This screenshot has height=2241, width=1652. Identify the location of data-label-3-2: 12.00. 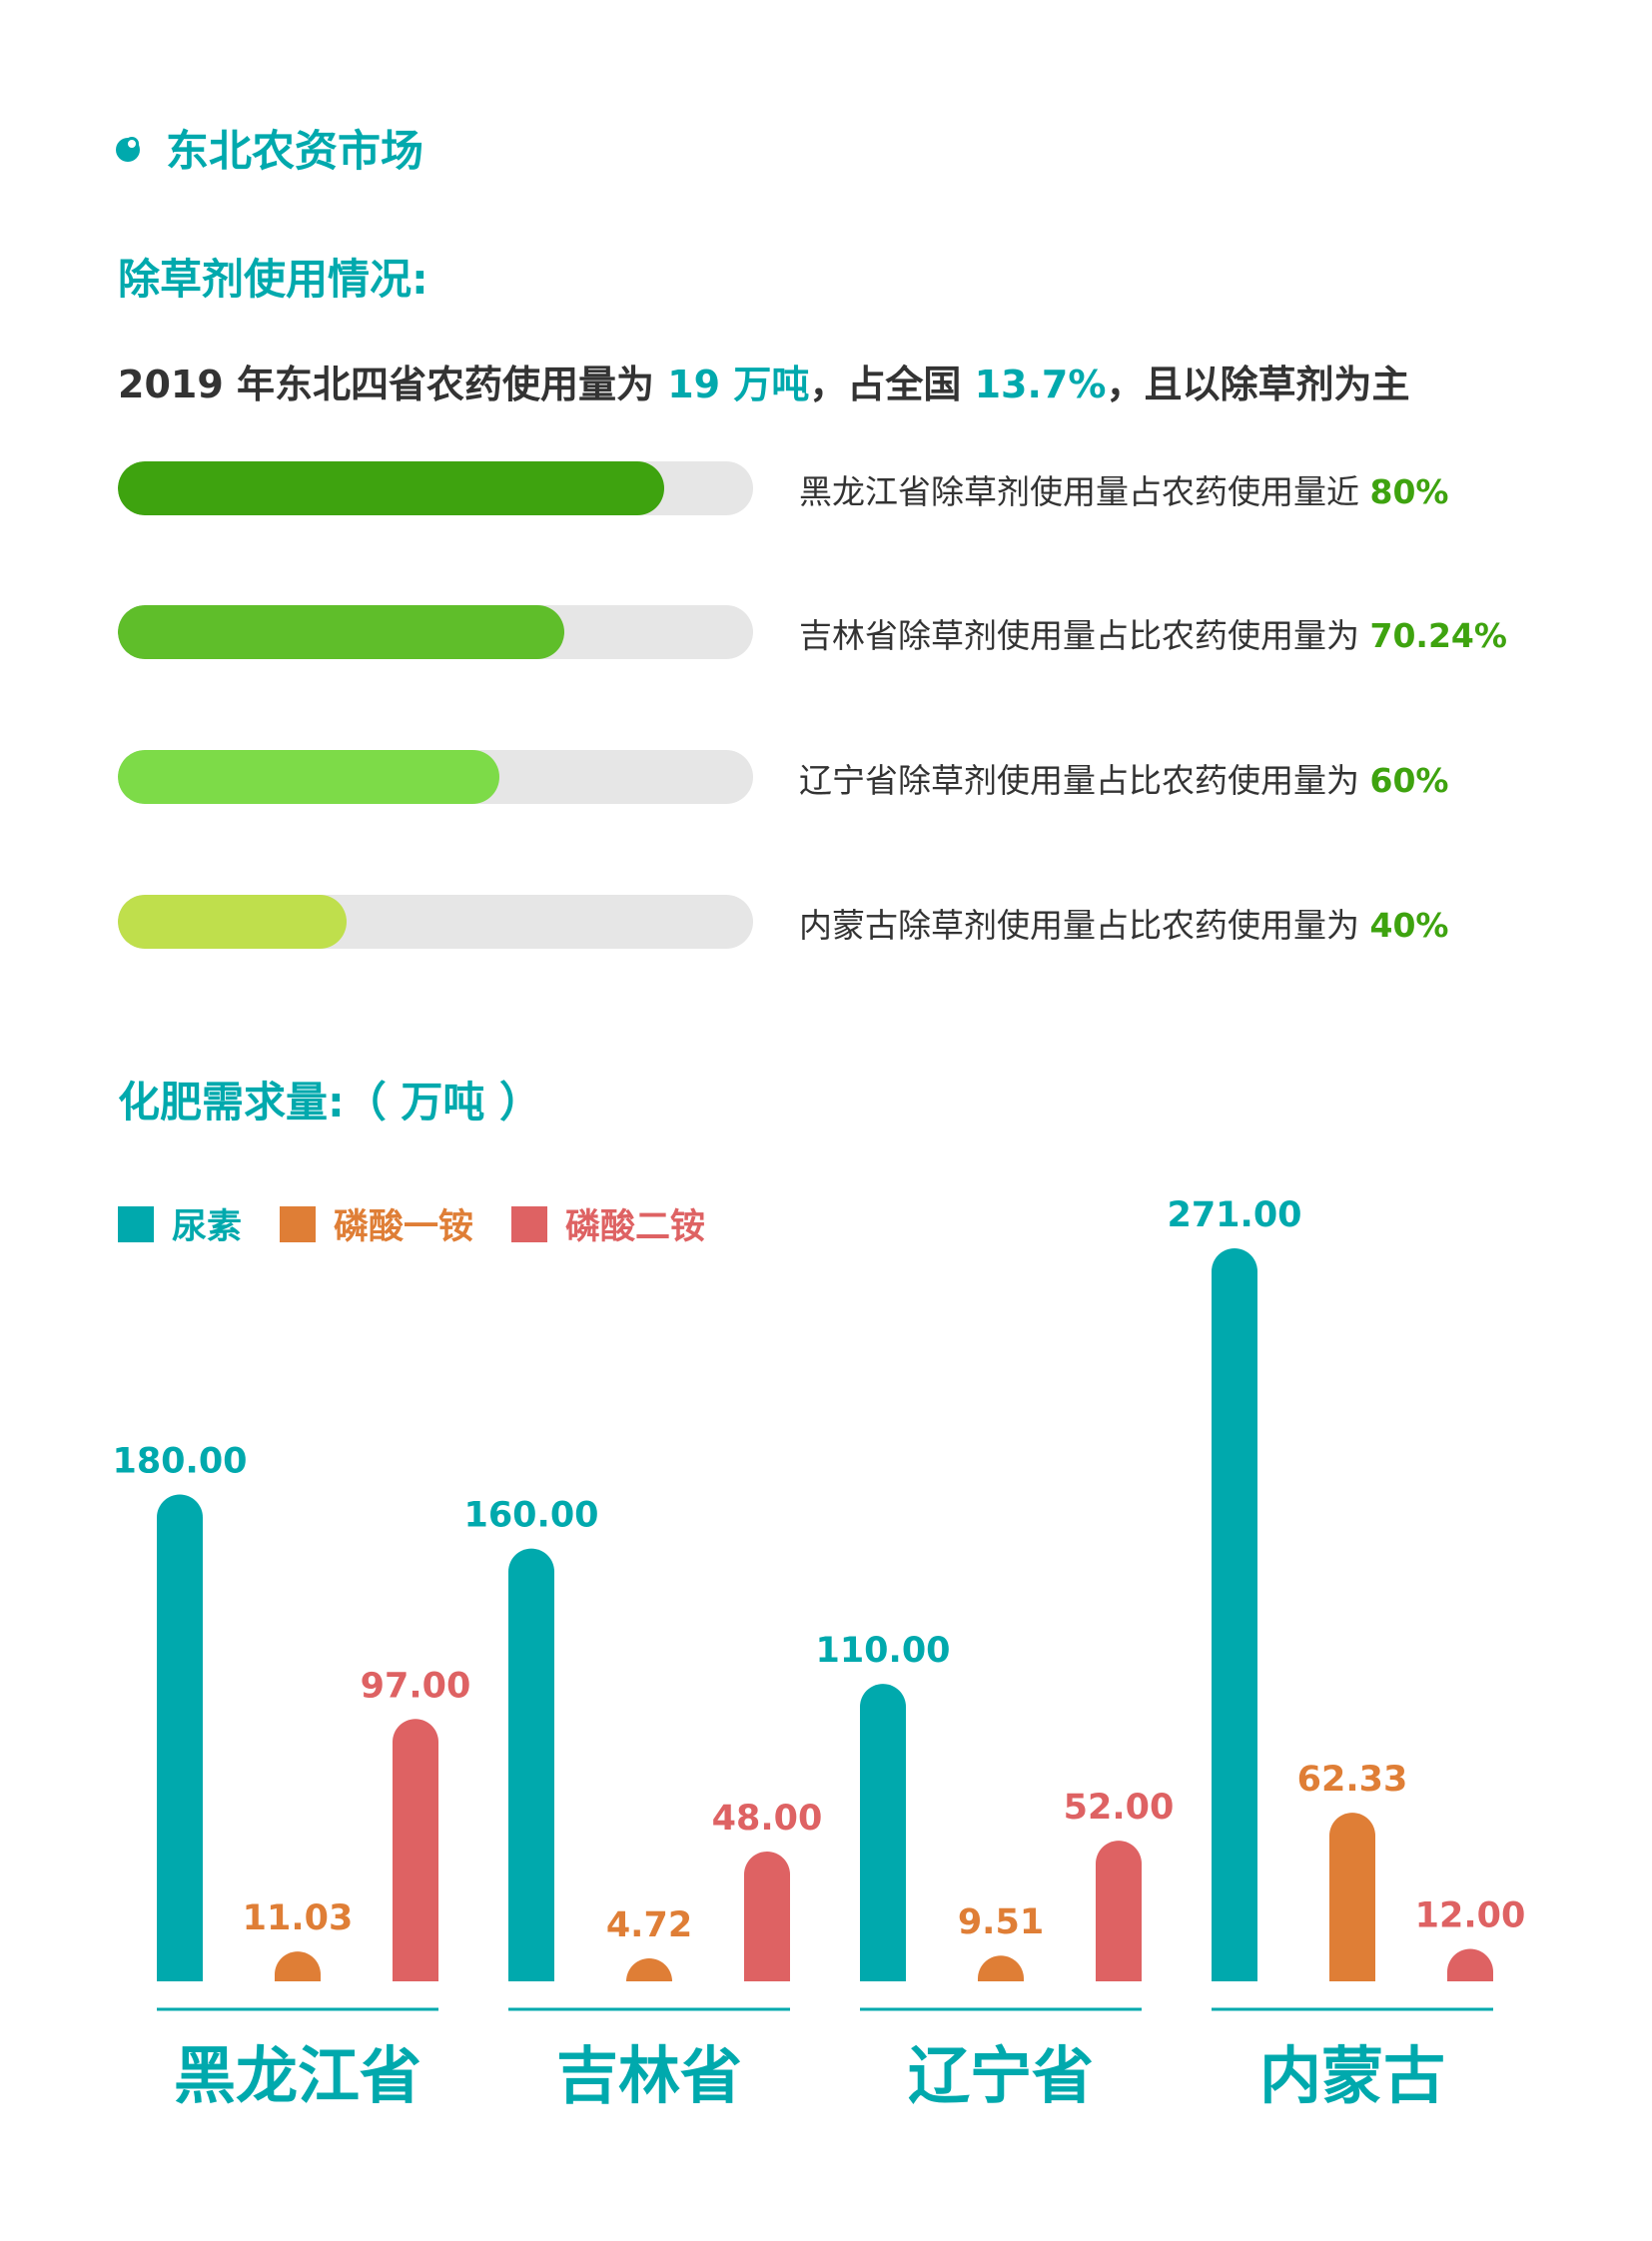
(1470, 1915).